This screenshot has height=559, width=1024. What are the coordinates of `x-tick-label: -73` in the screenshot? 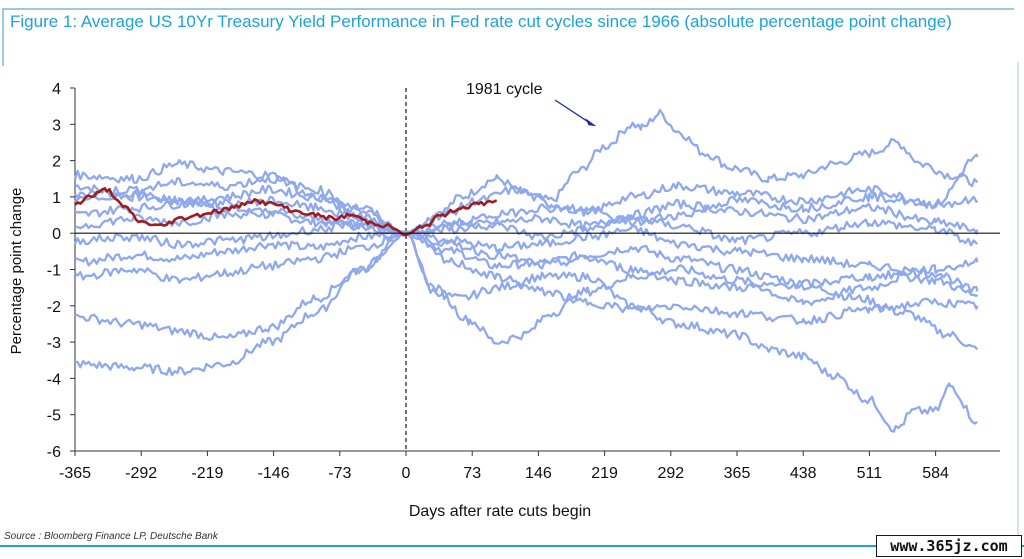 It's located at (339, 473).